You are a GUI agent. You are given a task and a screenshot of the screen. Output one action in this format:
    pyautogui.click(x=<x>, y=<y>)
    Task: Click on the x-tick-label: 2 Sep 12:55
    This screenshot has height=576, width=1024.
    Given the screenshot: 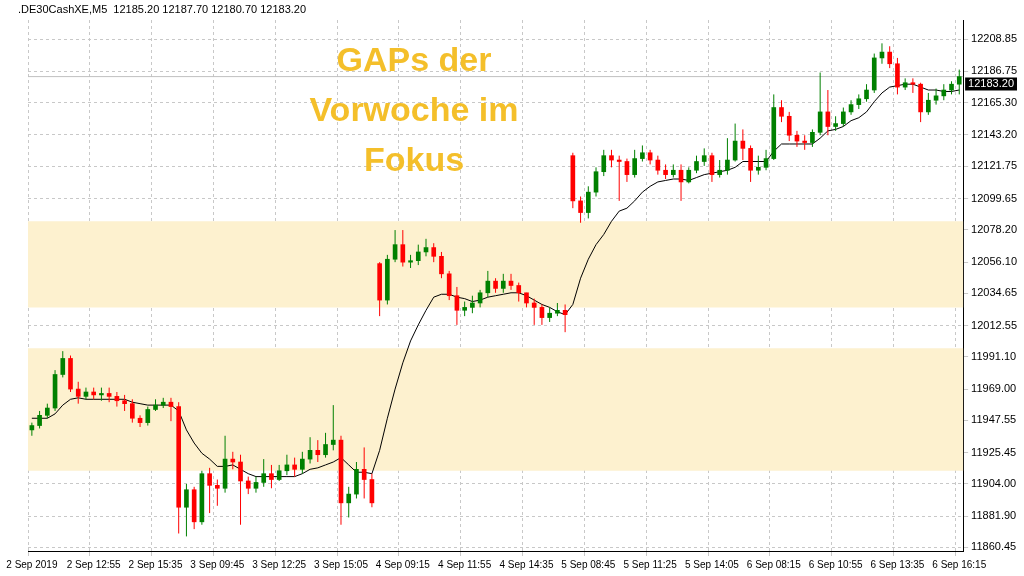 What is the action you would take?
    pyautogui.click(x=94, y=564)
    